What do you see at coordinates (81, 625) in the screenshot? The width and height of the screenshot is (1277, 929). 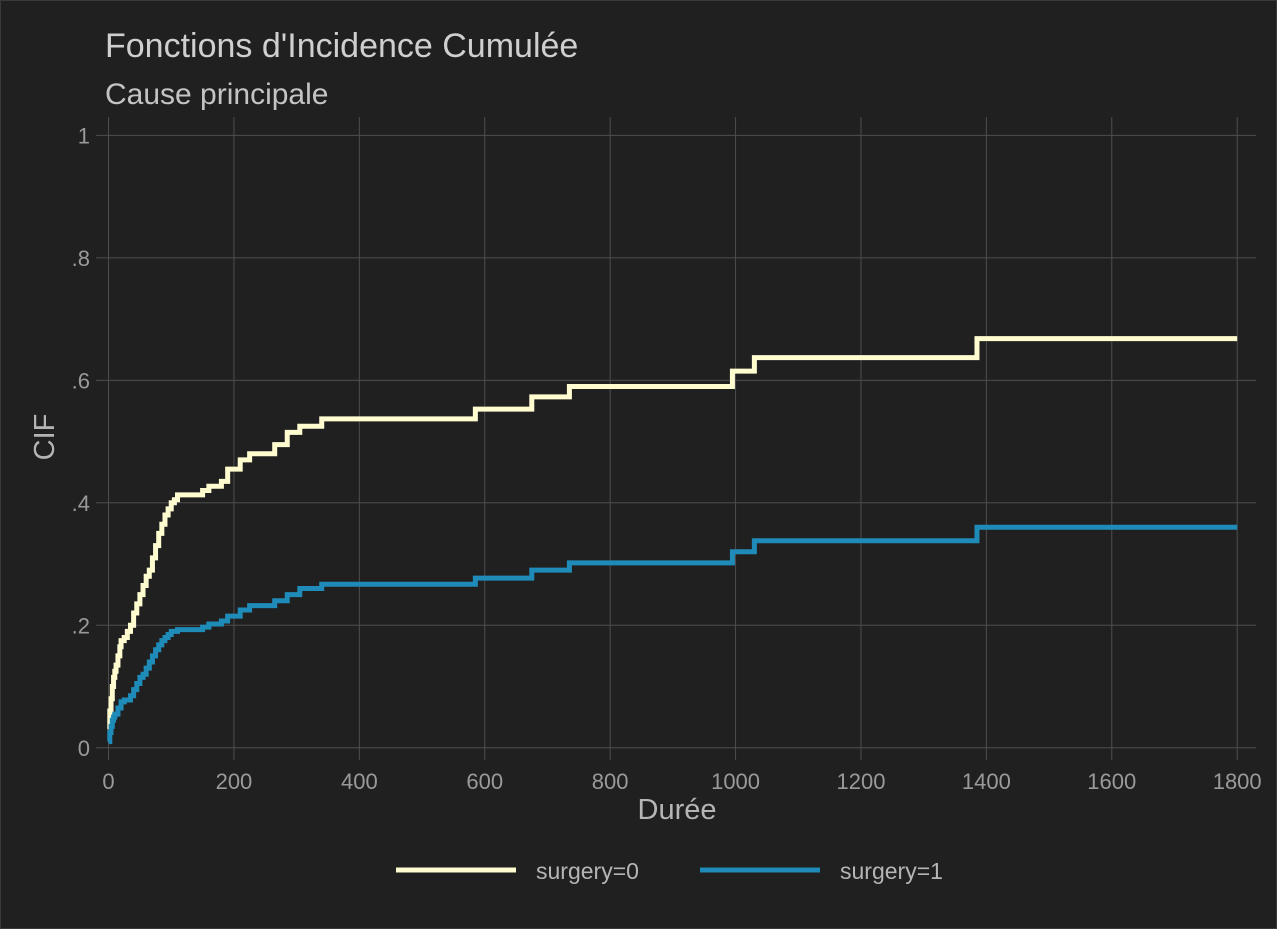 I see `y-tick-label: .2` at bounding box center [81, 625].